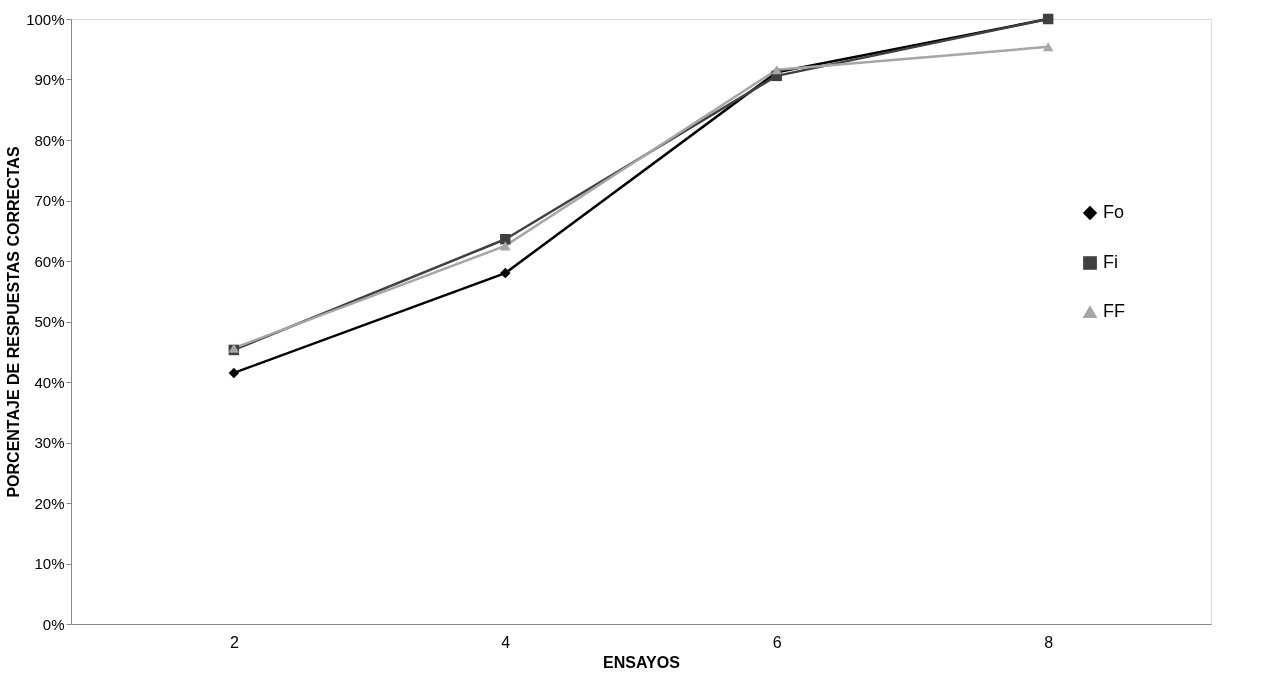 The width and height of the screenshot is (1274, 700). Describe the element at coordinates (49, 503) in the screenshot. I see `y-tick-label: 20%` at that location.